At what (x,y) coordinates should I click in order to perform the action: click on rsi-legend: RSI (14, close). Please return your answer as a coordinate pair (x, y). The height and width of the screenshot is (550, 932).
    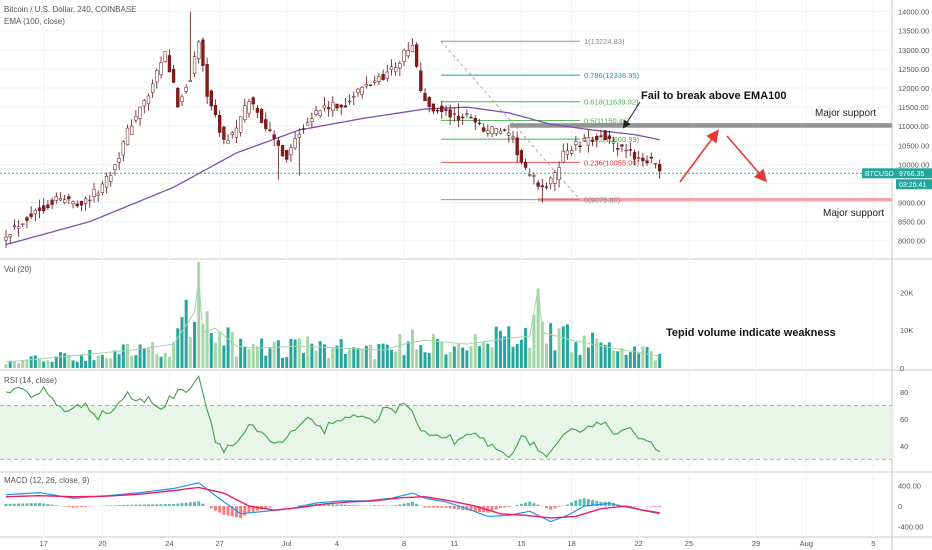
    Looking at the image, I should click on (30, 380).